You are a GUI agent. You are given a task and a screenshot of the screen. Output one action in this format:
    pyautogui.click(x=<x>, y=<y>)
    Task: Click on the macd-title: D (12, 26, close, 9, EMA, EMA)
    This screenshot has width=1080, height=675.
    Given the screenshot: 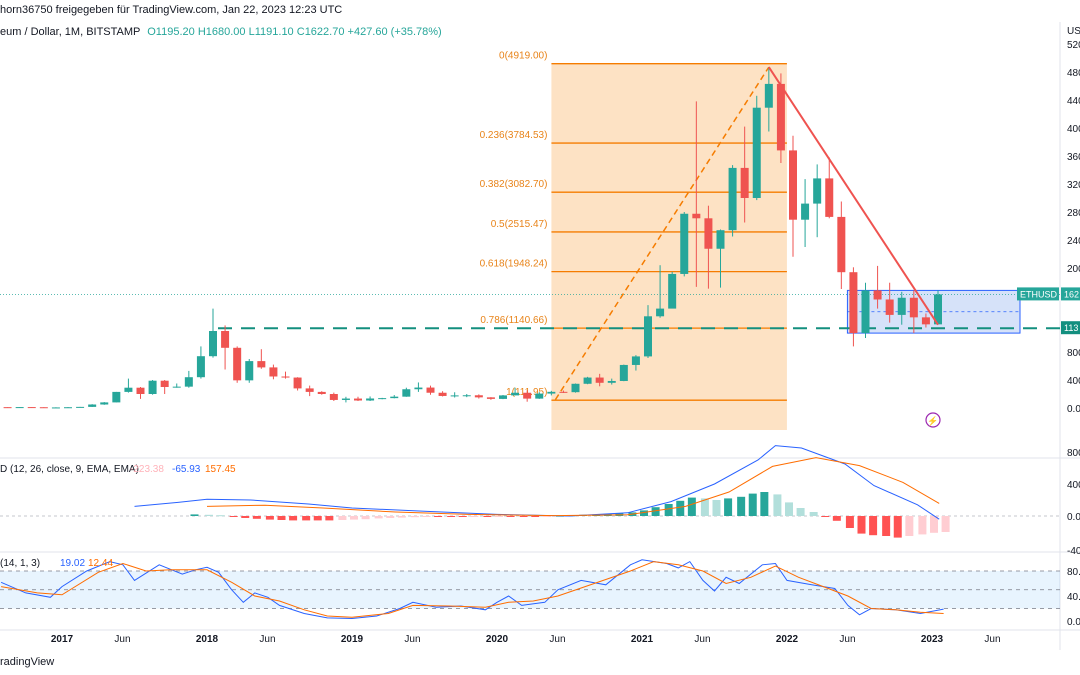 What is the action you would take?
    pyautogui.click(x=69, y=469)
    